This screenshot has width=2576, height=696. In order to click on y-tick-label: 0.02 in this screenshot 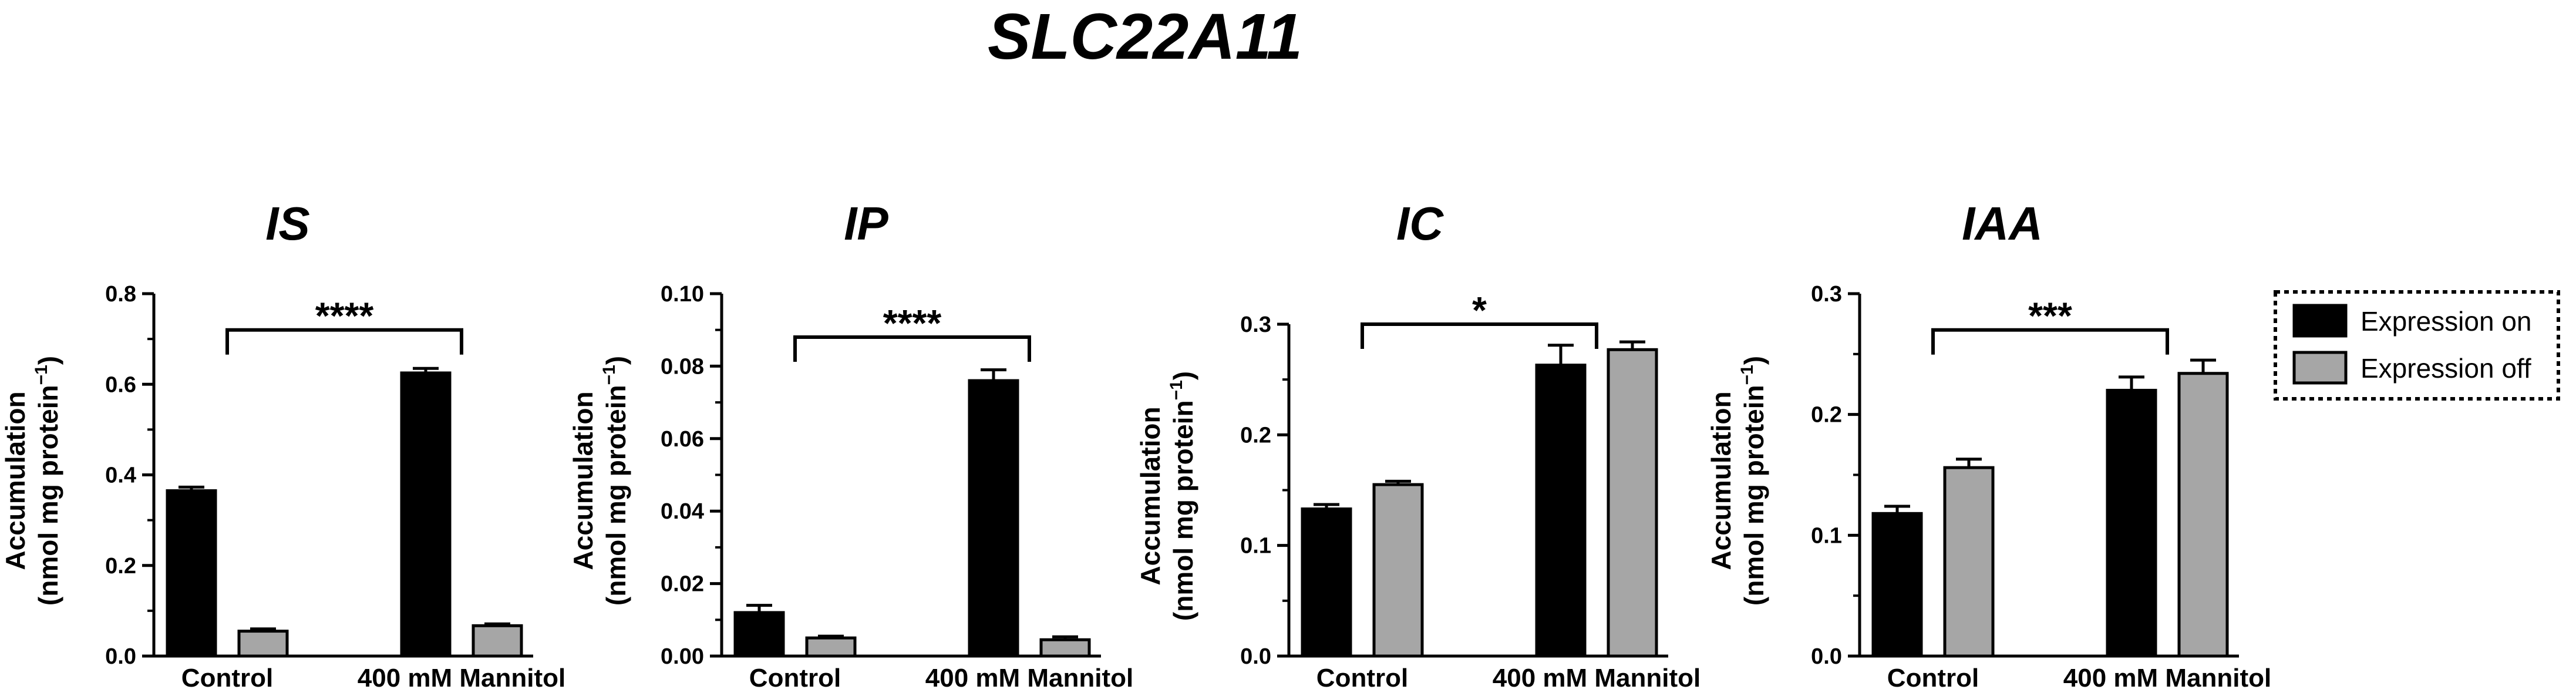, I will do `click(682, 584)`.